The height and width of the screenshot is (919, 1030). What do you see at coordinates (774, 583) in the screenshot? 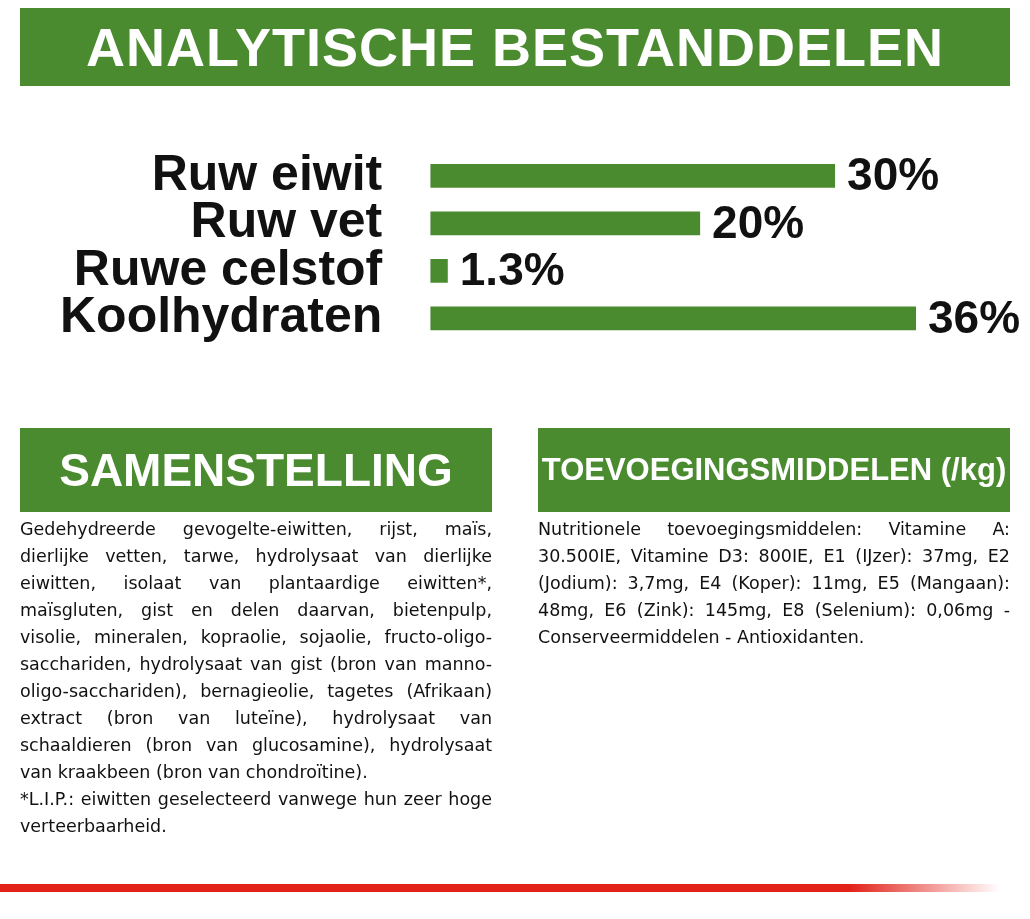
I see `text: Nutritionele toevoegingsmiddelen: Vitamine A: 30.500IE, Vitamine D3: 800IE, E1 (IJzer): 37mg, E2 (Jodium): 3,7mg, E4 (Koper): 11mg, E5 (Mangaan): 48mg, E6 (Zink): 145mg, E8 (Selenium): 0,06mg - Conserveermiddelen - Antioxidanten.` at bounding box center [774, 583].